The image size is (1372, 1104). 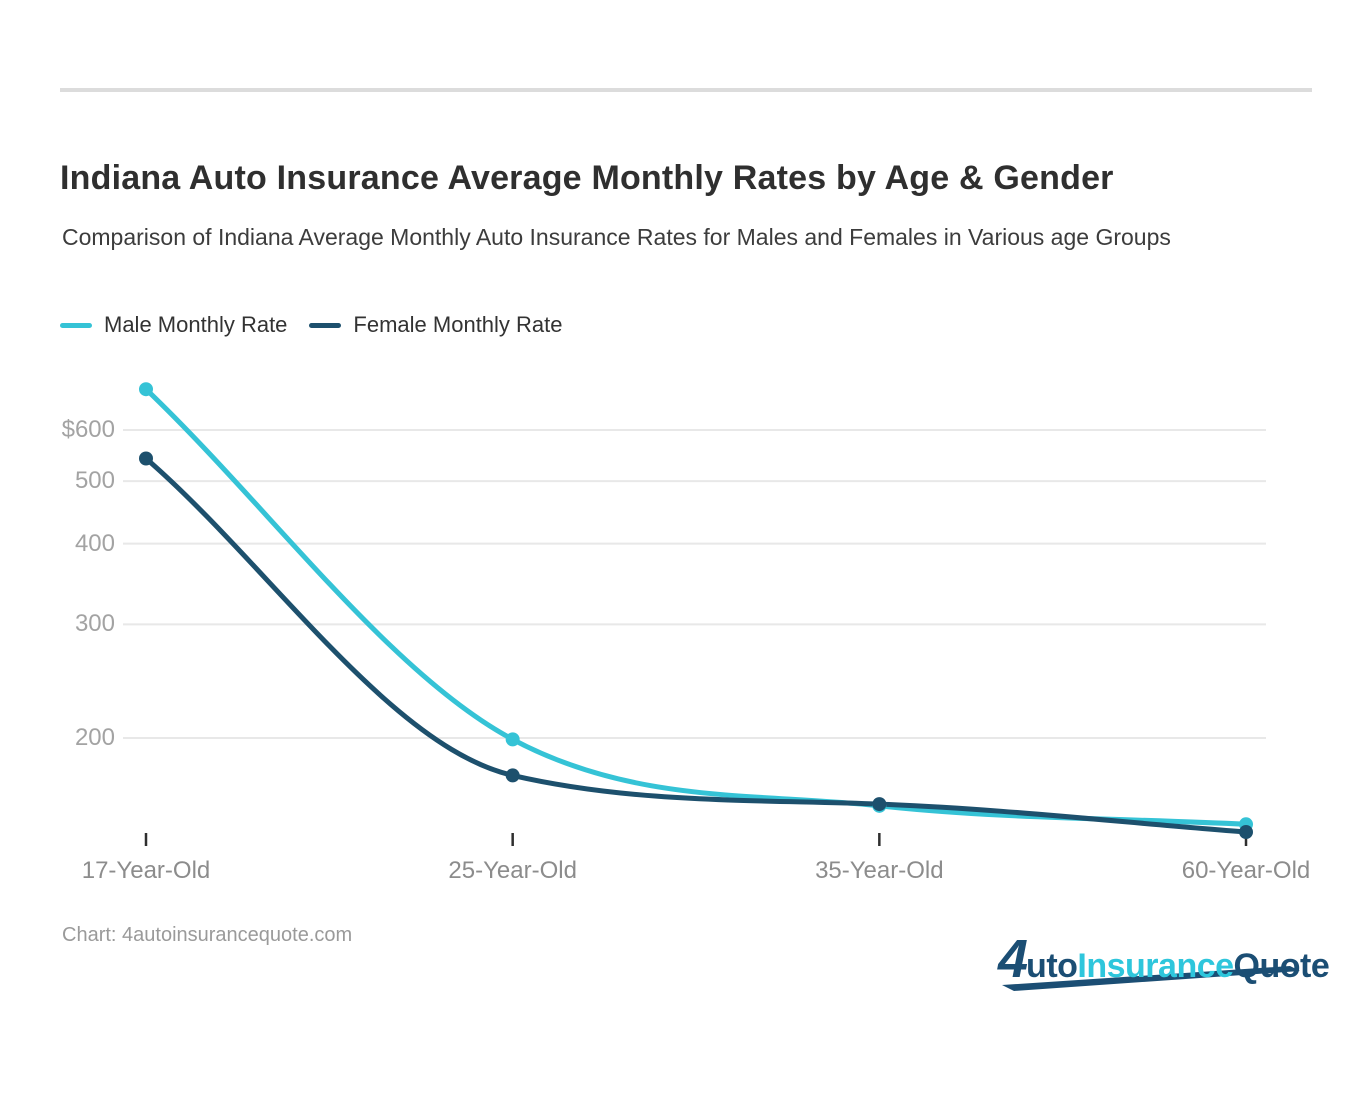 What do you see at coordinates (88, 429) in the screenshot?
I see `y-tick-label-600: $600` at bounding box center [88, 429].